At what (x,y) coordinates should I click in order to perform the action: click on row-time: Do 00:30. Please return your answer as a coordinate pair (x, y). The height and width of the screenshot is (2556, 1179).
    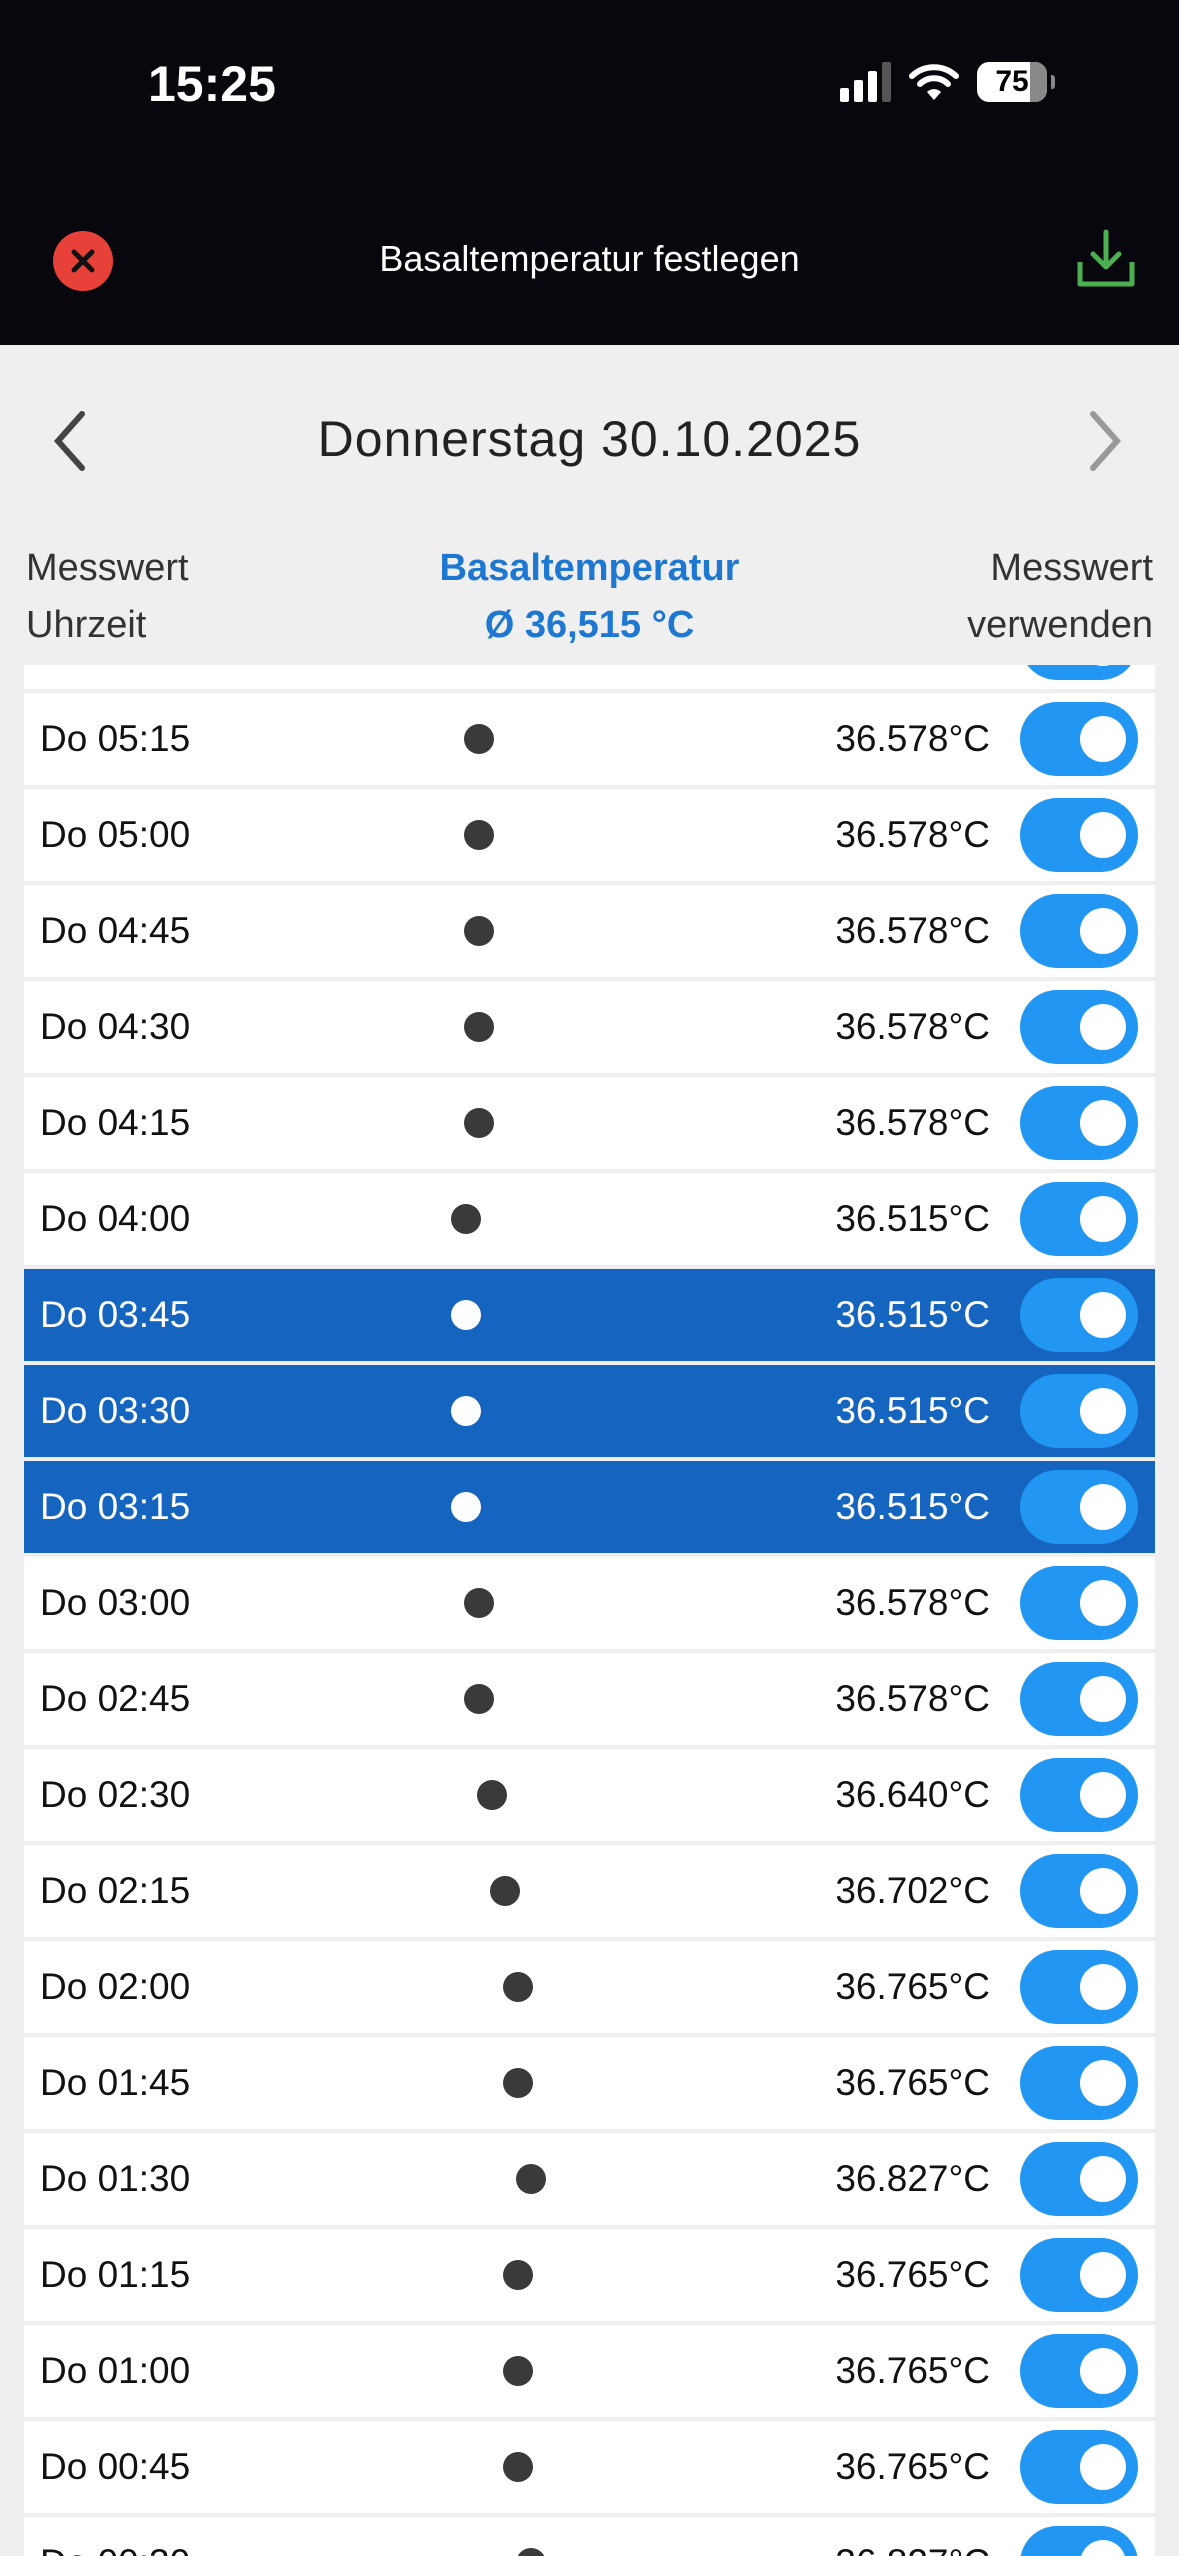
    Looking at the image, I should click on (115, 2536).